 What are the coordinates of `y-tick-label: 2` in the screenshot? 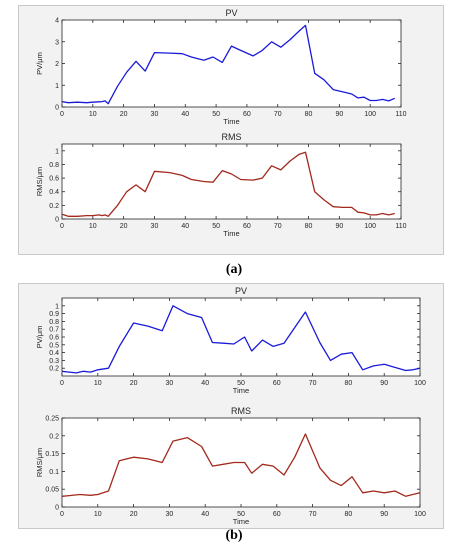 It's located at (57, 64).